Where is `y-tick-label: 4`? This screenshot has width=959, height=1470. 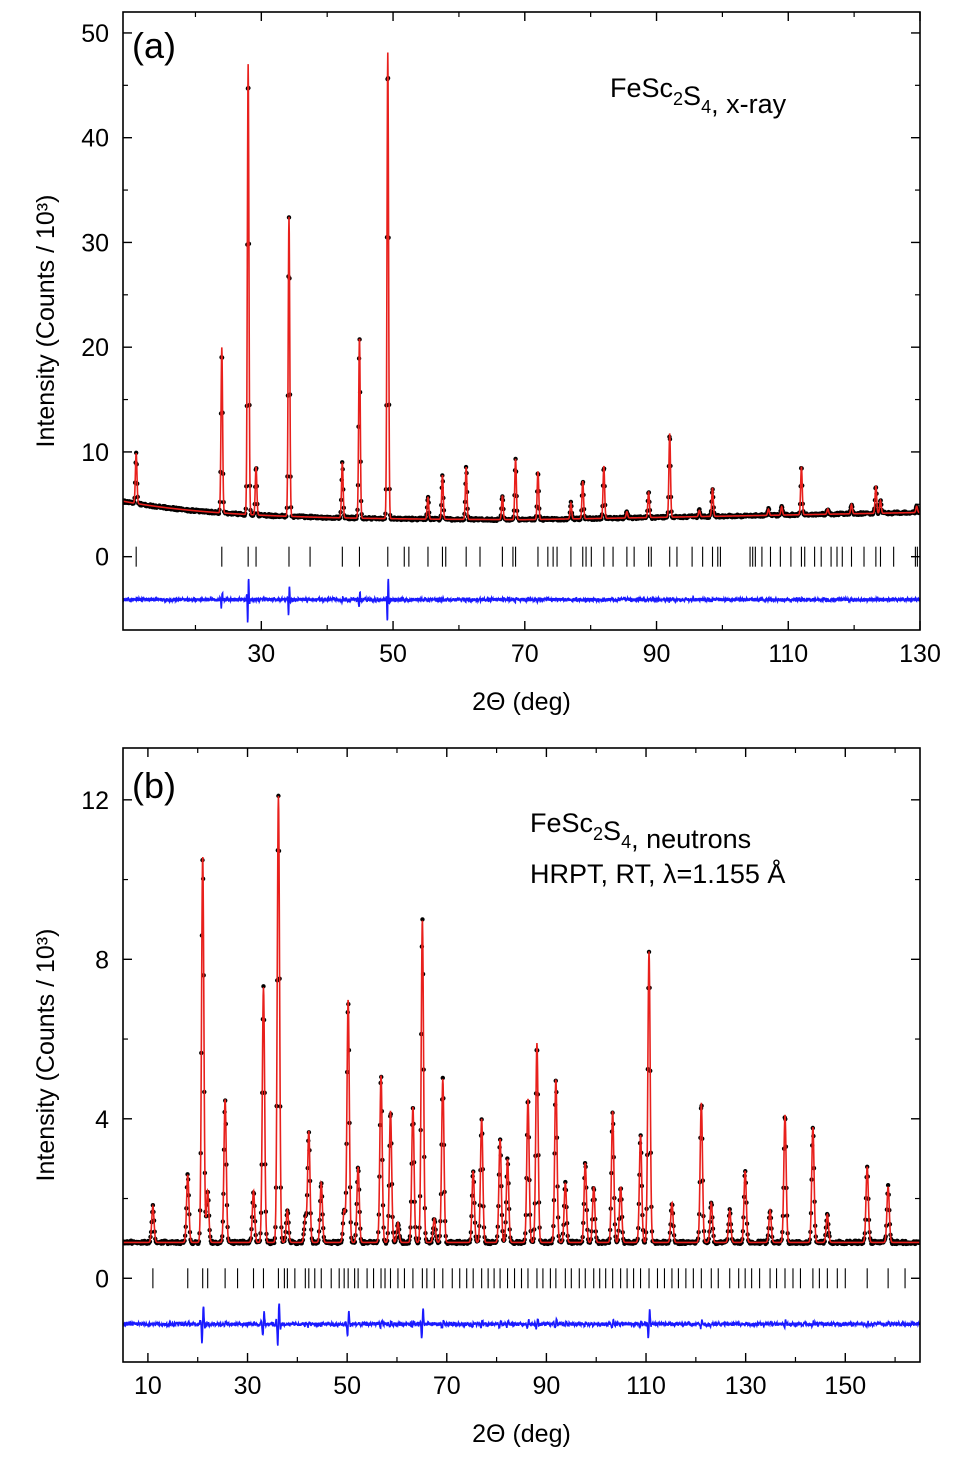 y-tick-label: 4 is located at coordinates (102, 1120).